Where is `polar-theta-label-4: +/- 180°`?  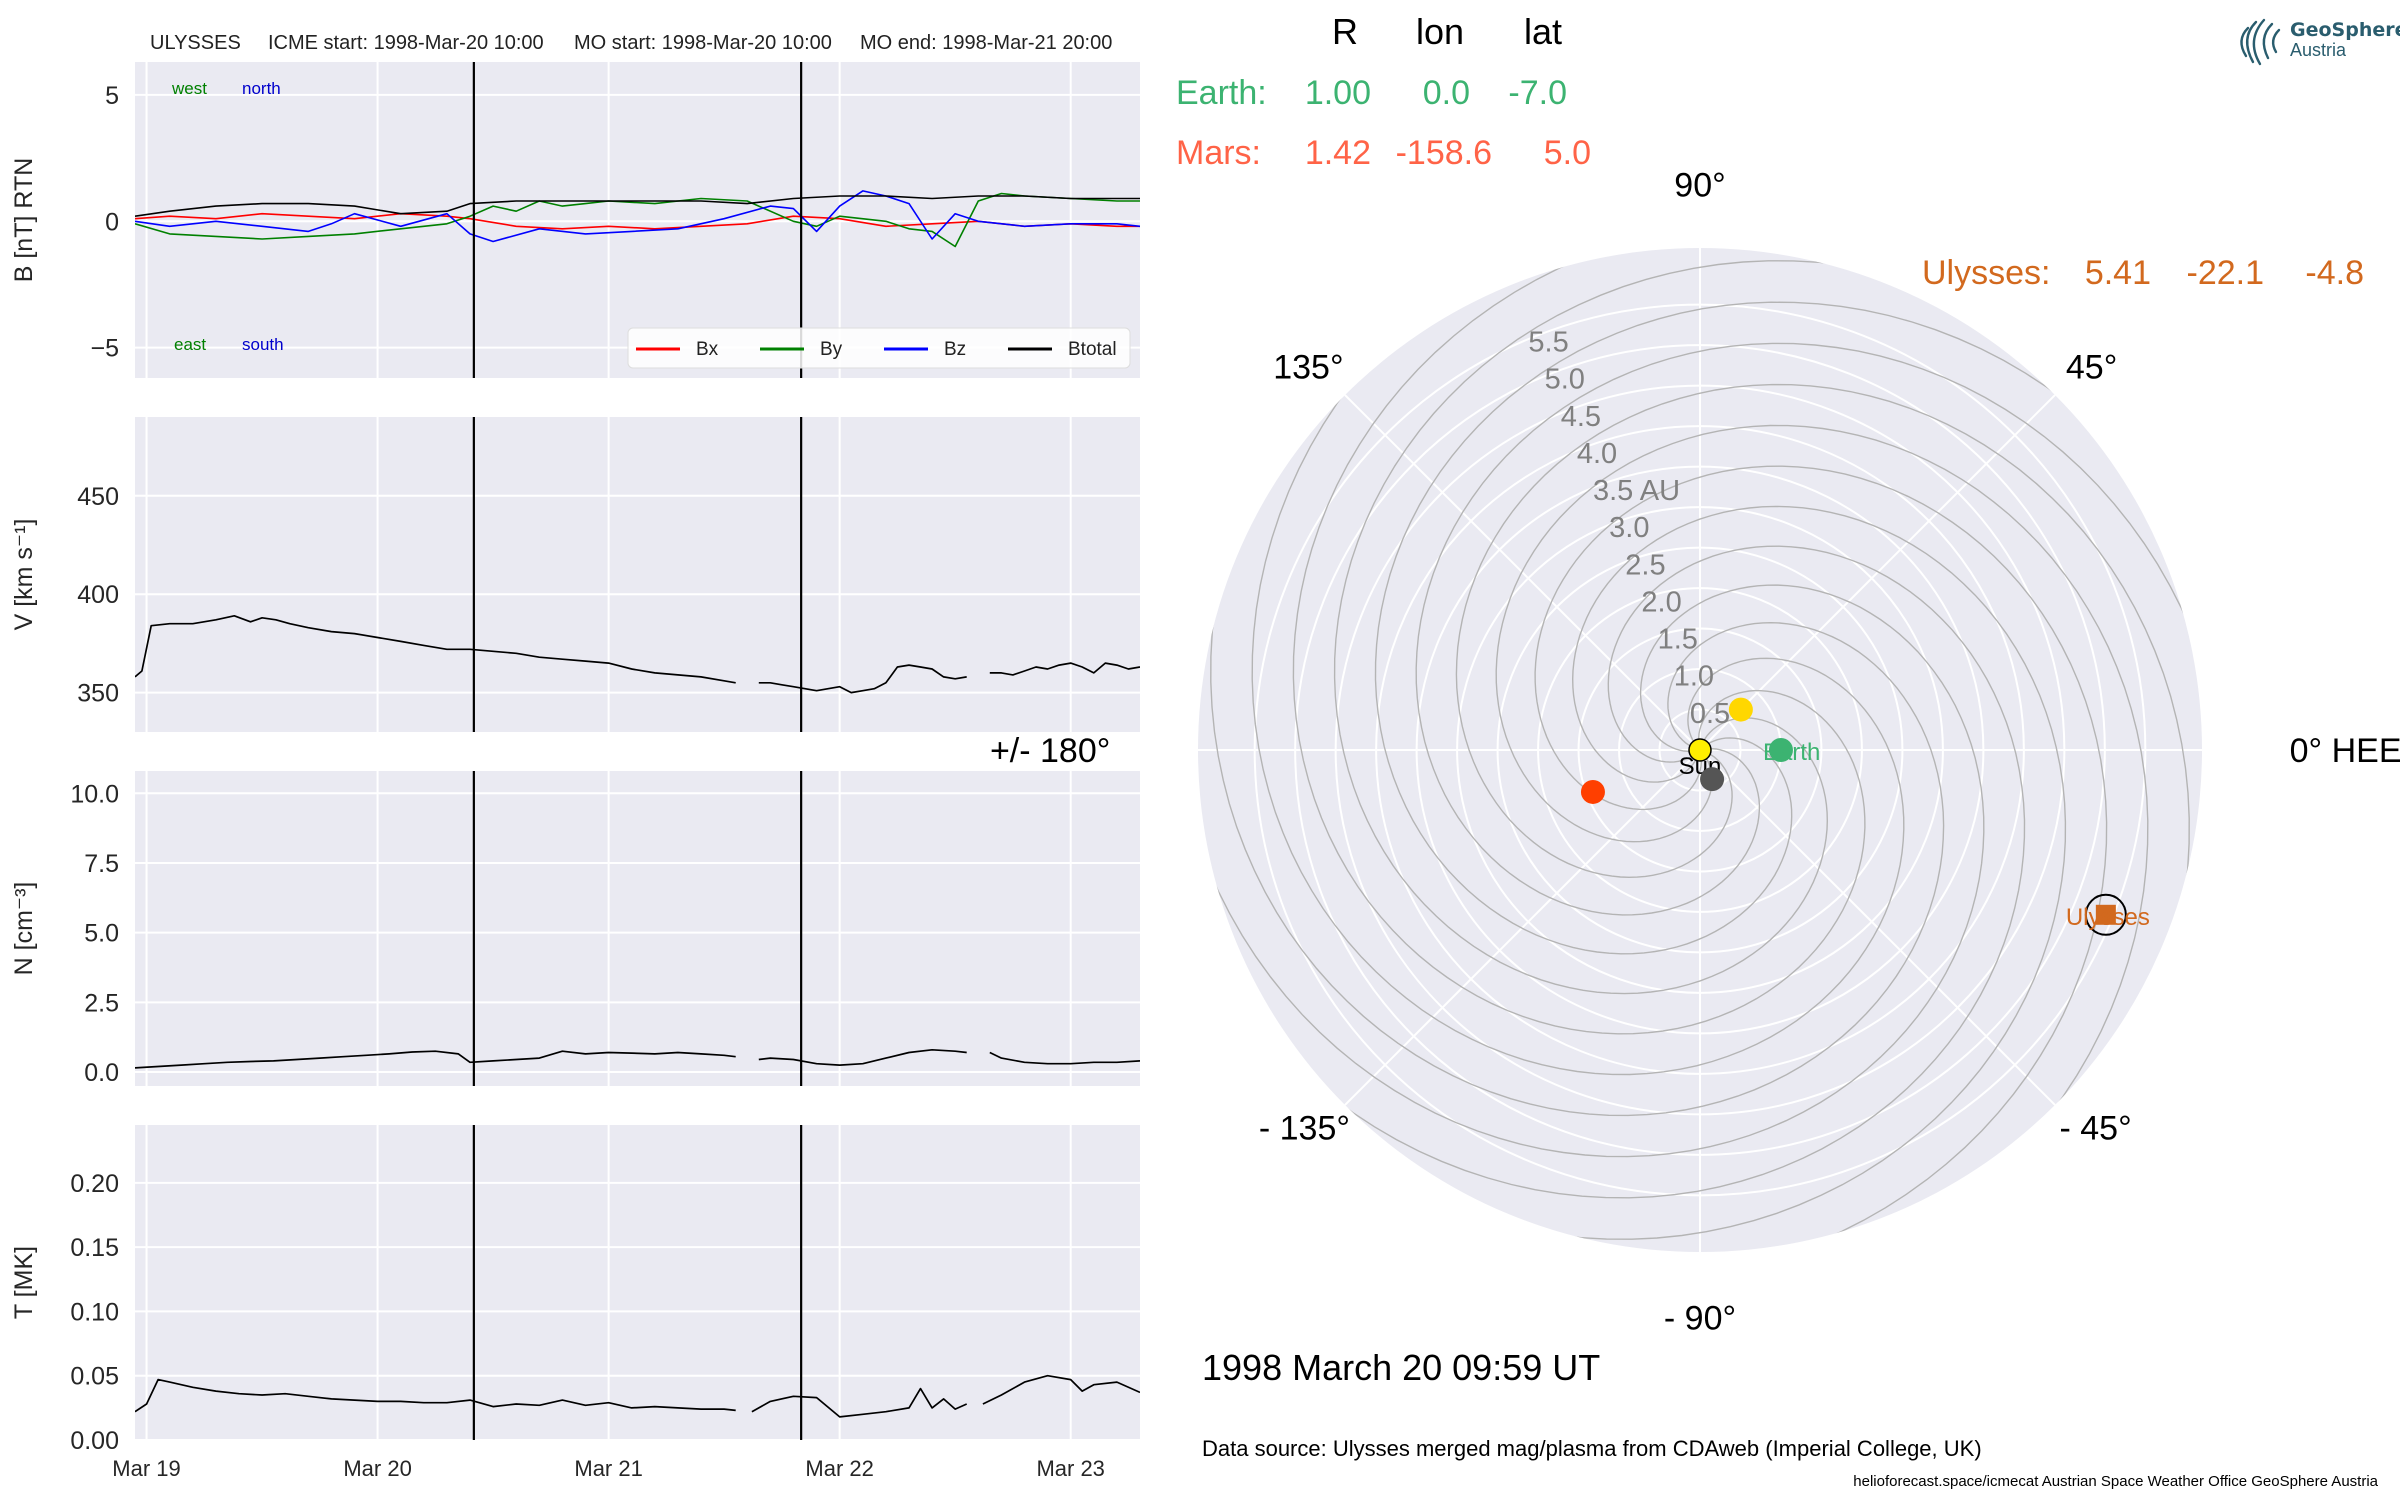
polar-theta-label-4: +/- 180° is located at coordinates (1050, 751).